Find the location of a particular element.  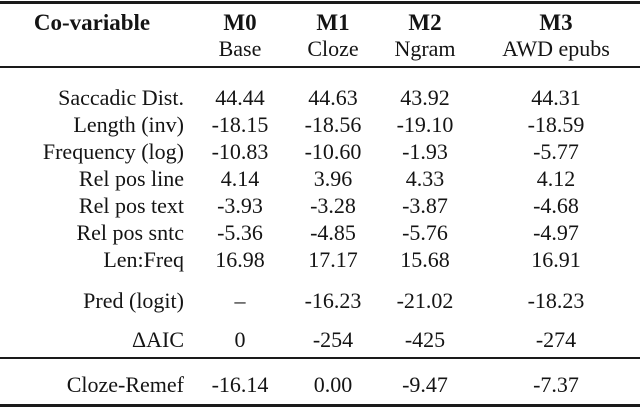

column-subtitle-m1: Cloze is located at coordinates (333, 52).